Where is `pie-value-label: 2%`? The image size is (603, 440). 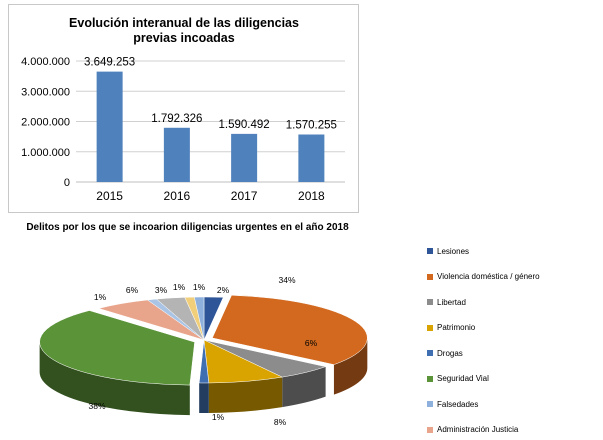 pie-value-label: 2% is located at coordinates (223, 290).